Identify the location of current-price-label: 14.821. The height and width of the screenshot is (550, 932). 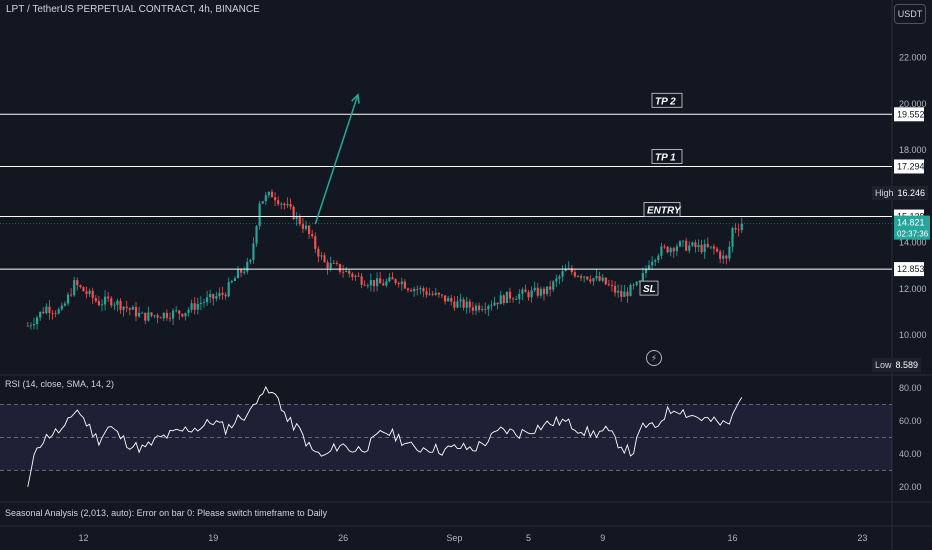
(911, 223).